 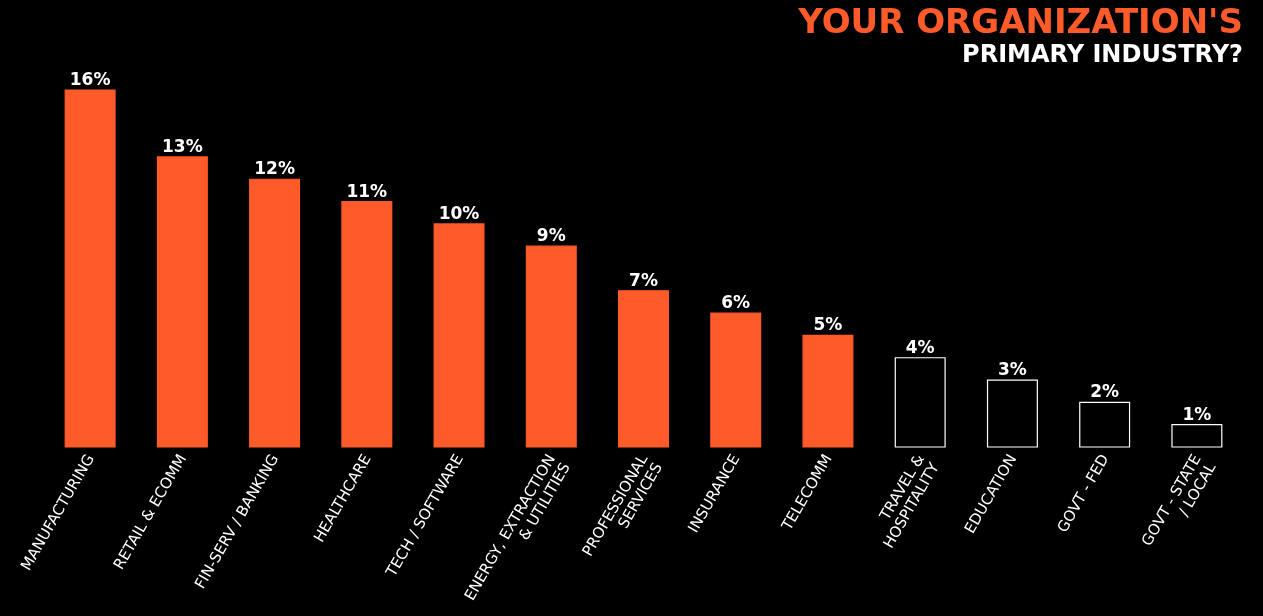 I want to click on data-label: 13%, so click(x=182, y=145).